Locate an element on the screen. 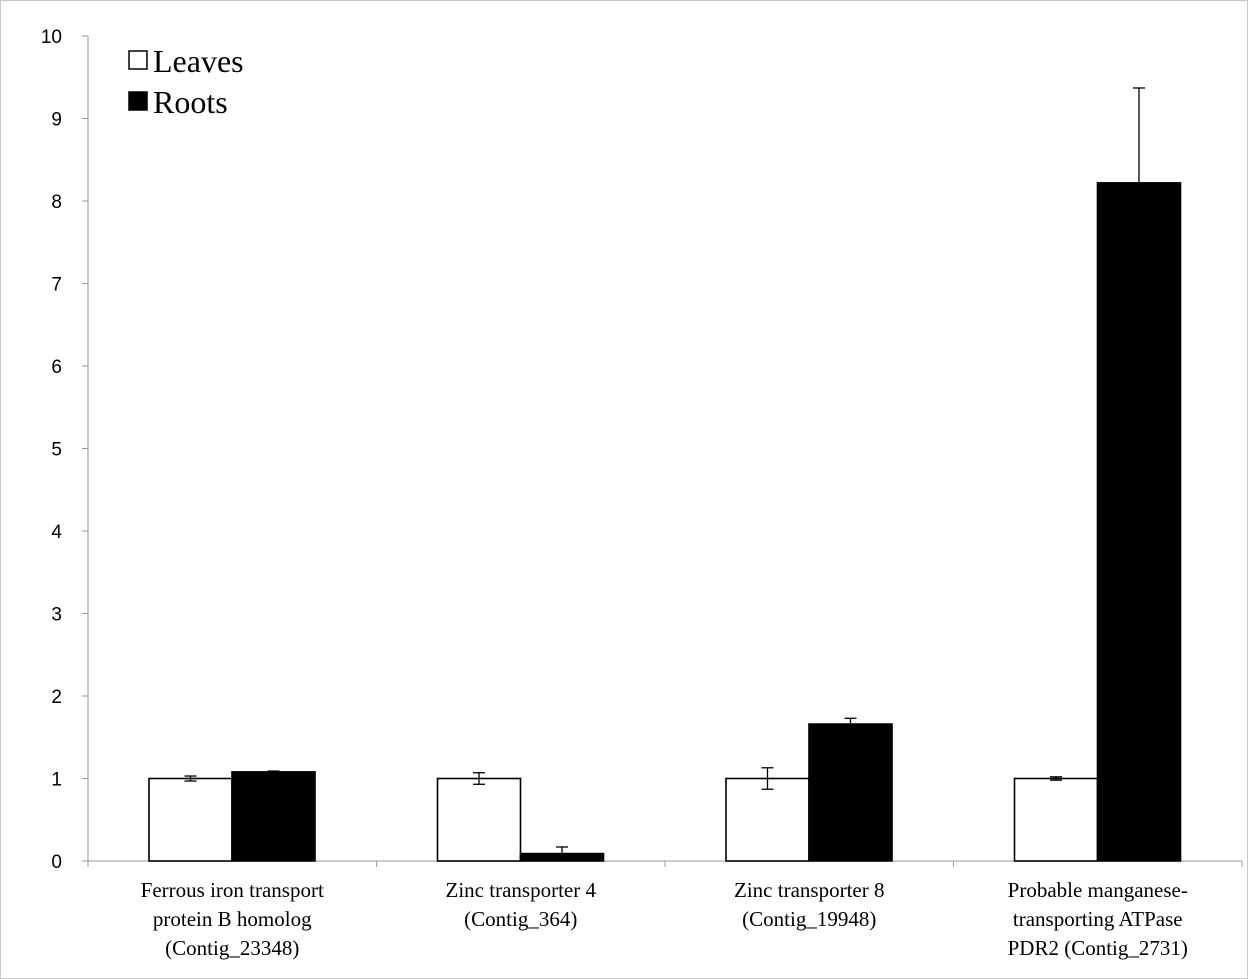 The width and height of the screenshot is (1248, 979). x-category-label-line: (Contig_364) is located at coordinates (520, 919).